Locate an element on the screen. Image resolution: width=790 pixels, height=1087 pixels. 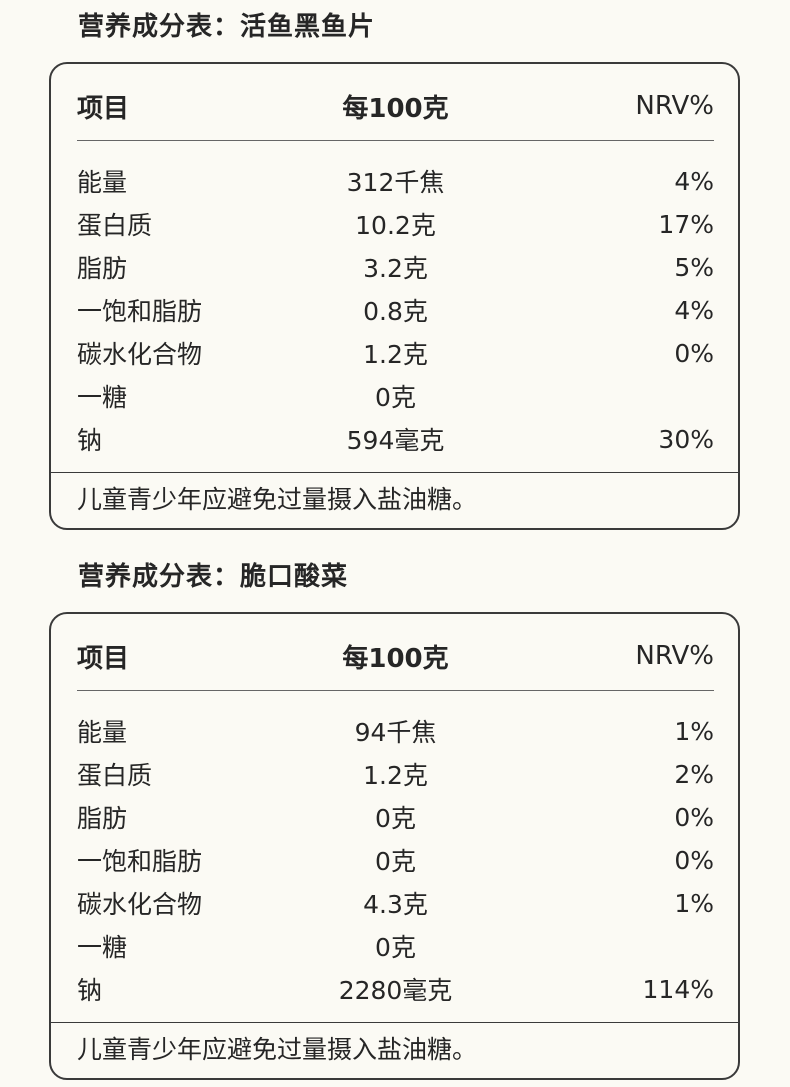
row-value: 312千焦 is located at coordinates (395, 182).